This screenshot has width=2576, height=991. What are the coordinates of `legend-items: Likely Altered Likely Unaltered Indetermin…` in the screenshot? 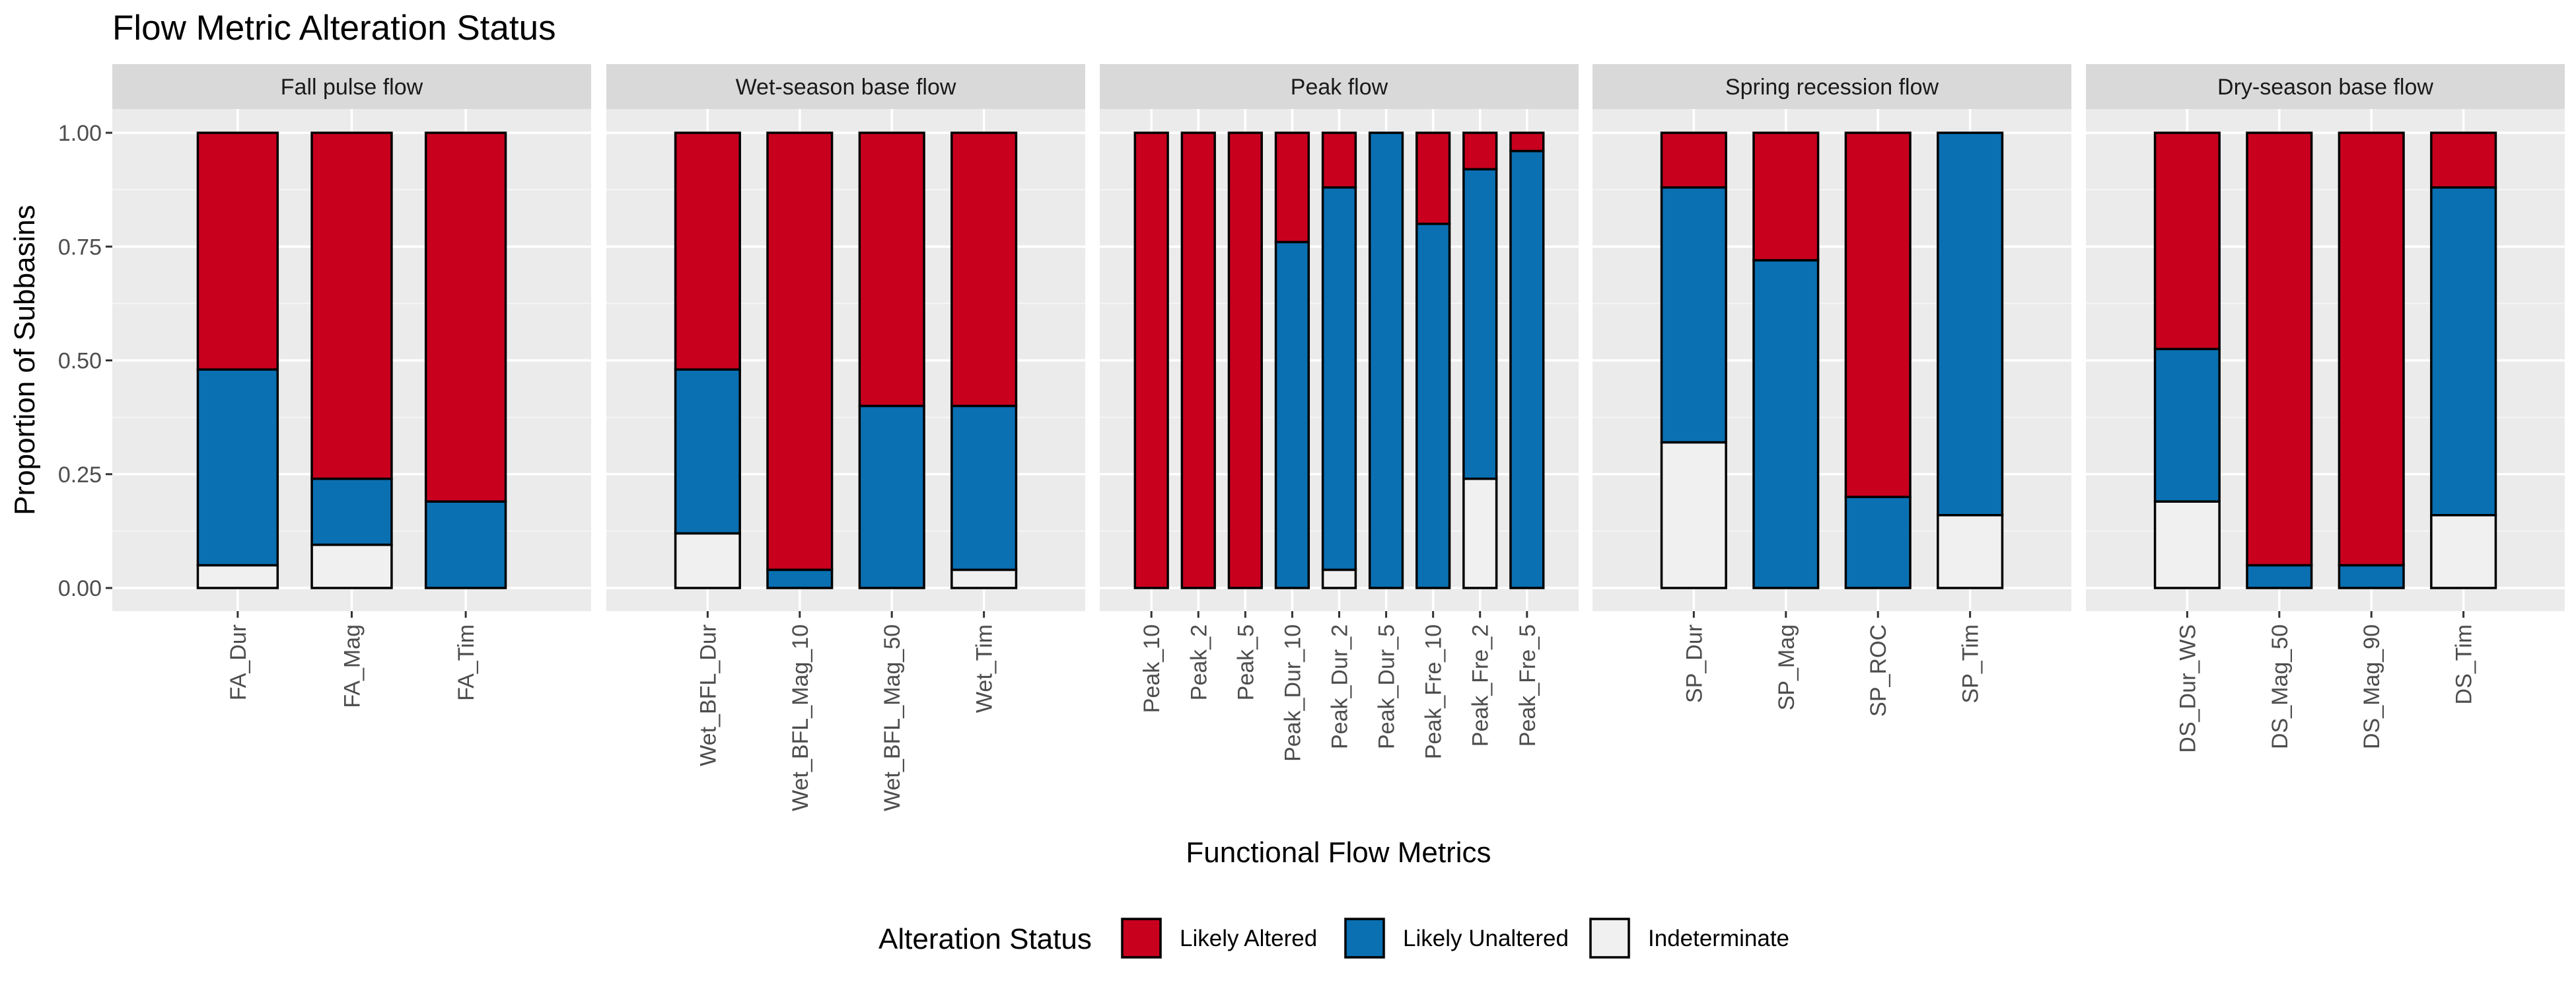 It's located at (1455, 938).